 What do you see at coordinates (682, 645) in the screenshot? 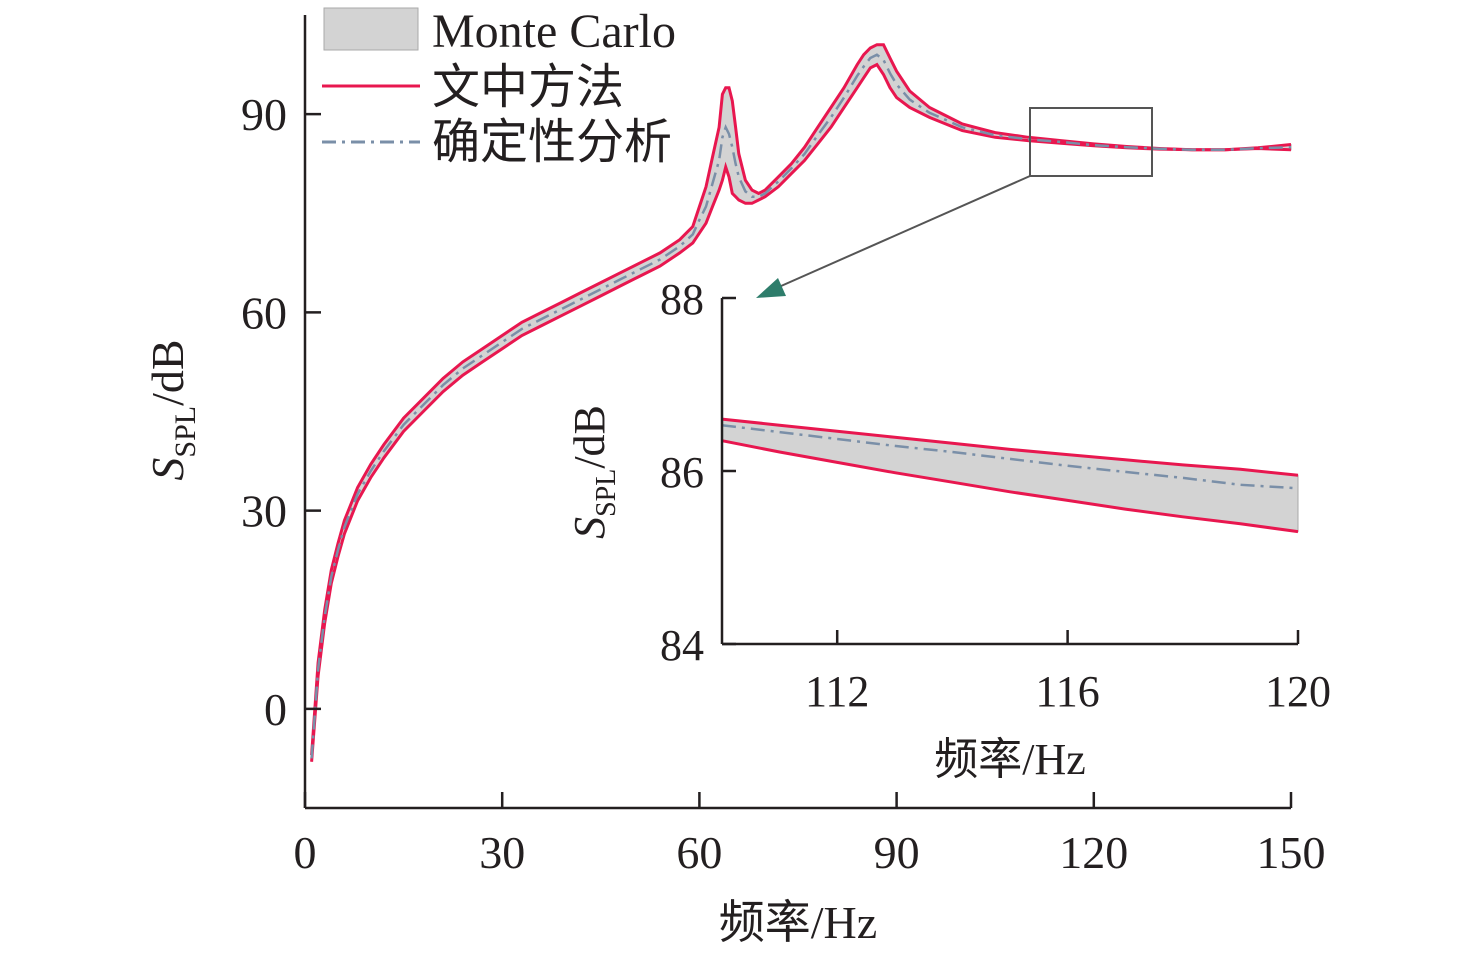
I see `y-tick-label: 84` at bounding box center [682, 645].